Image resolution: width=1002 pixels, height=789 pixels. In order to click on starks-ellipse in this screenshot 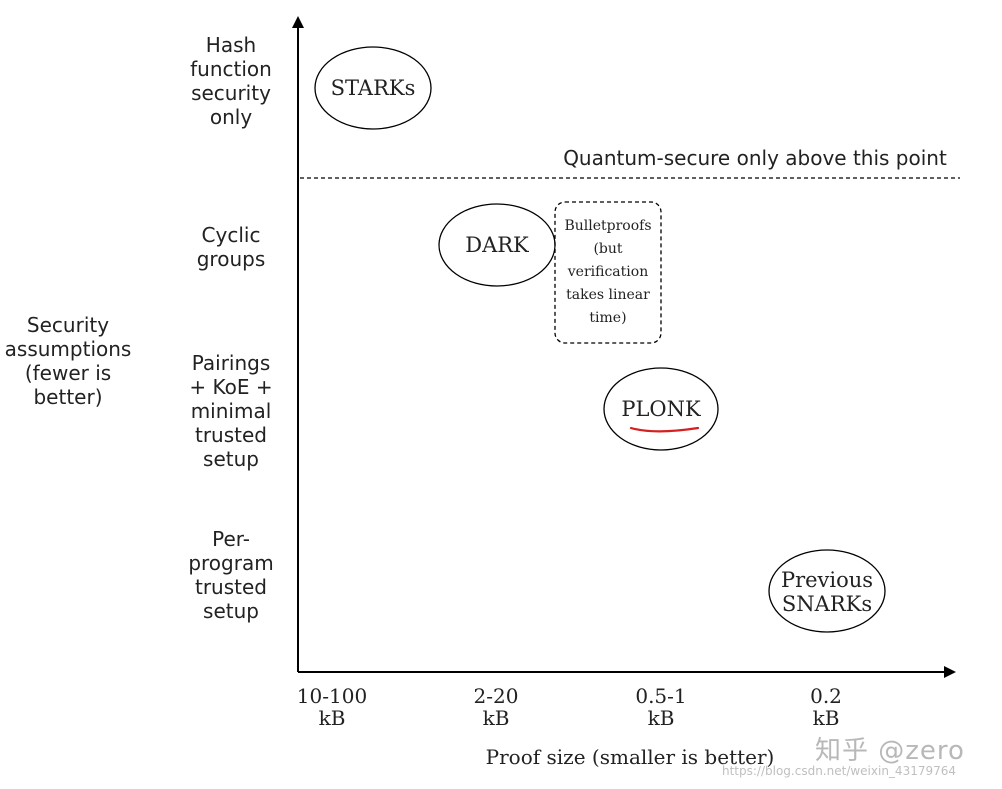, I will do `click(373, 88)`.